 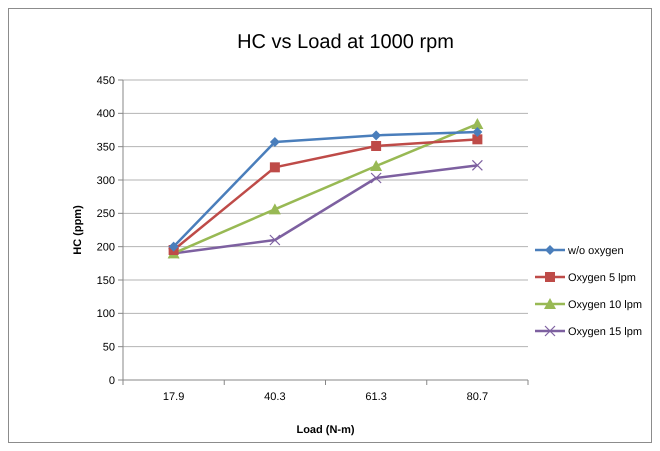 I want to click on chart-title: HC vs Load at 1000 rpm, so click(x=345, y=42).